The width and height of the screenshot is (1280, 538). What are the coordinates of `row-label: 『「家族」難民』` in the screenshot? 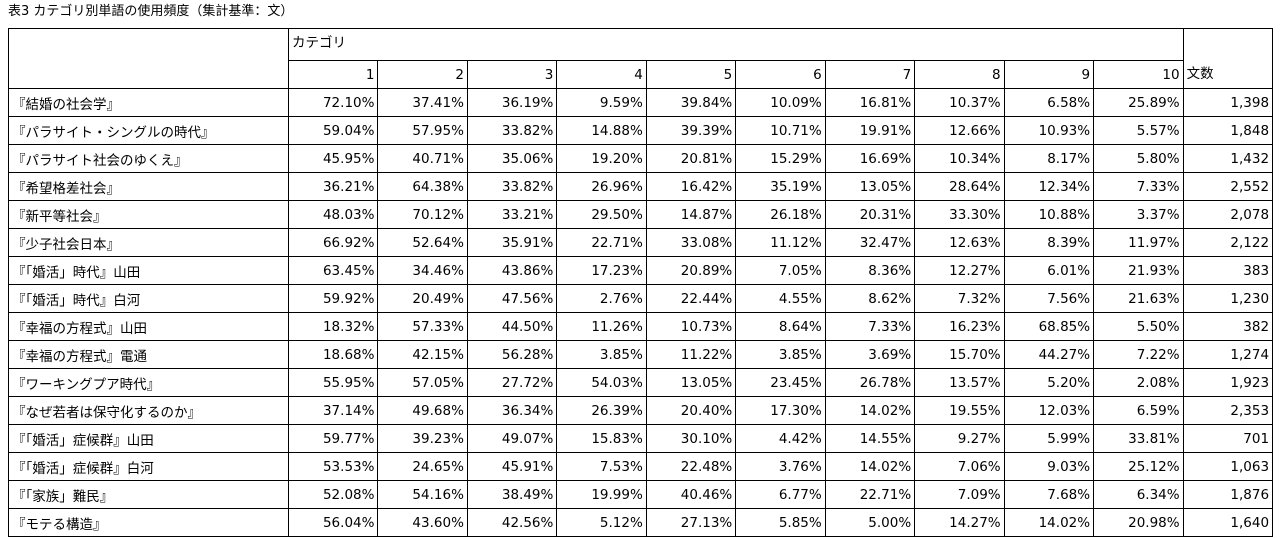 It's located at (148, 494).